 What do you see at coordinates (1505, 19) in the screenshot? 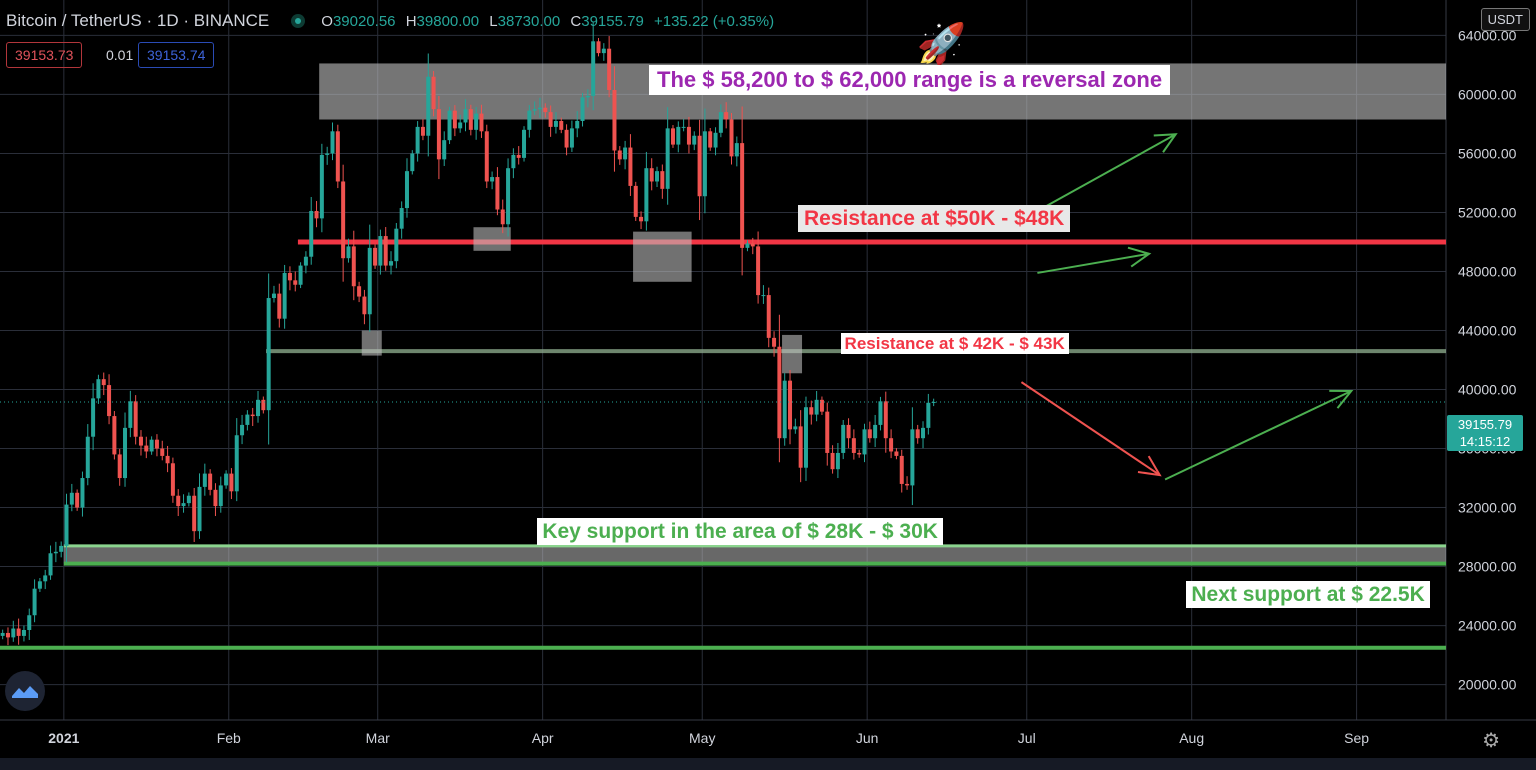
I see `currency-badge: USDT` at bounding box center [1505, 19].